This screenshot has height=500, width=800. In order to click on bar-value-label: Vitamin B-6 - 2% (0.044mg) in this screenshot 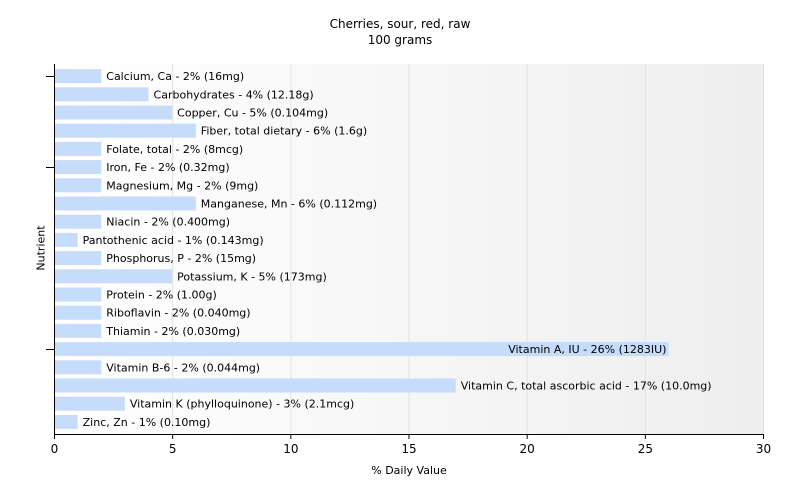, I will do `click(183, 367)`.